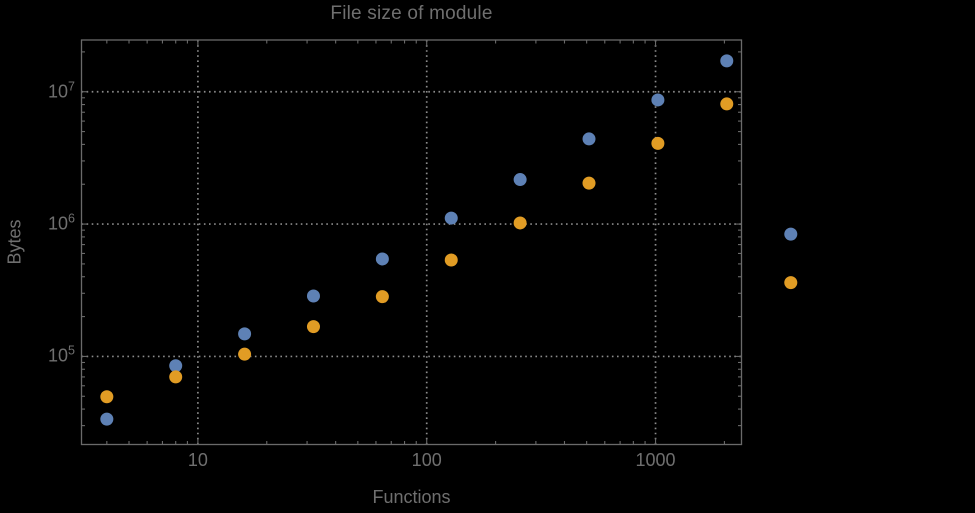 The height and width of the screenshot is (513, 975). I want to click on x-tick-label: 100, so click(426, 460).